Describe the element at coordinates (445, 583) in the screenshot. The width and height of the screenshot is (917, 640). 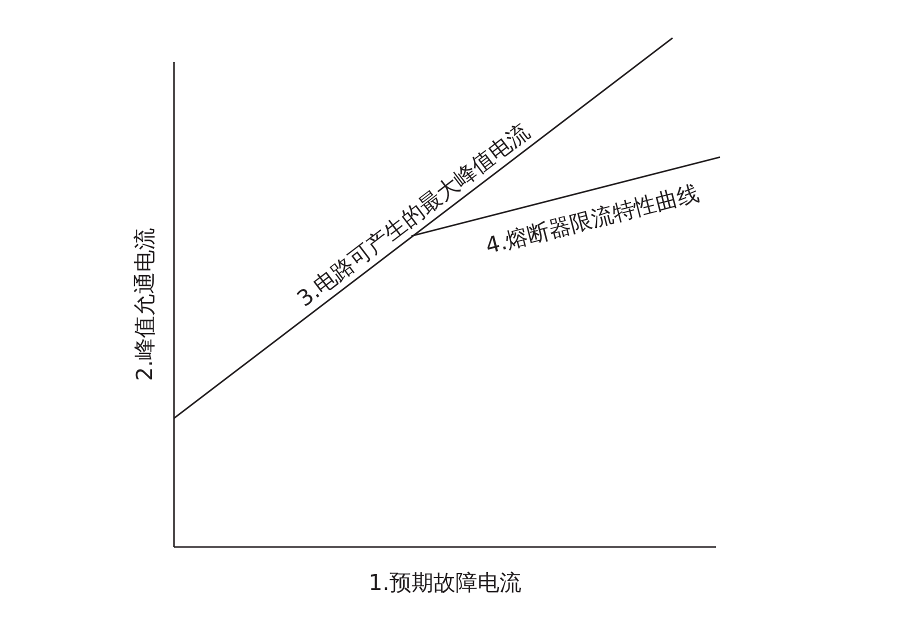
I see `x-axis-title: 1.预期故障电流` at that location.